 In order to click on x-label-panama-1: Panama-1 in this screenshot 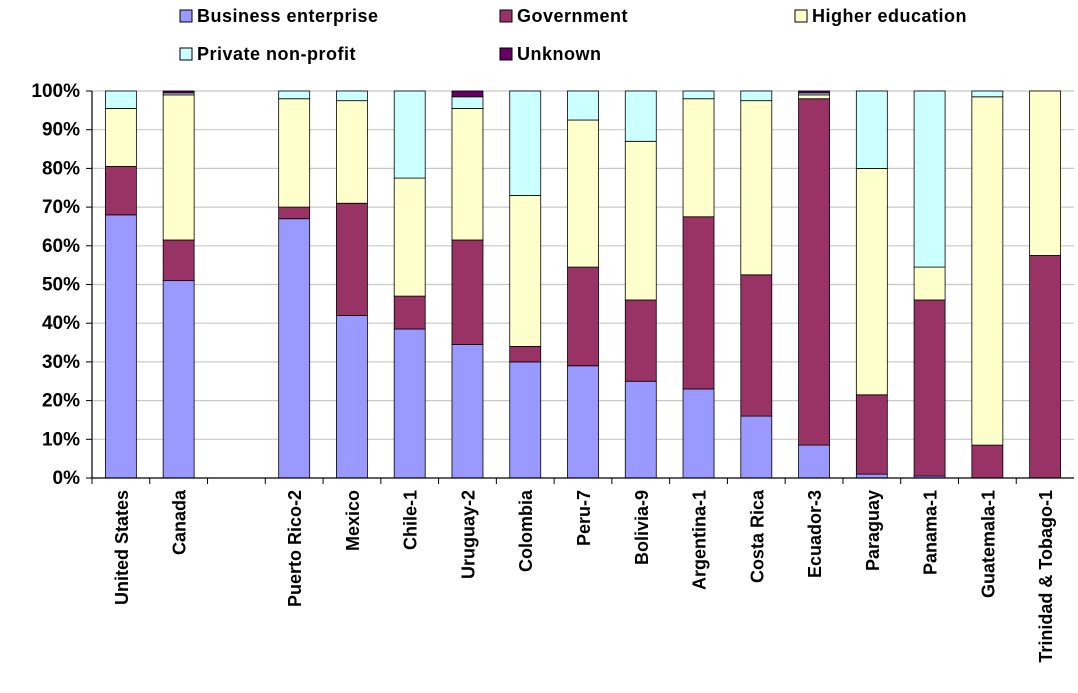, I will do `click(931, 532)`.